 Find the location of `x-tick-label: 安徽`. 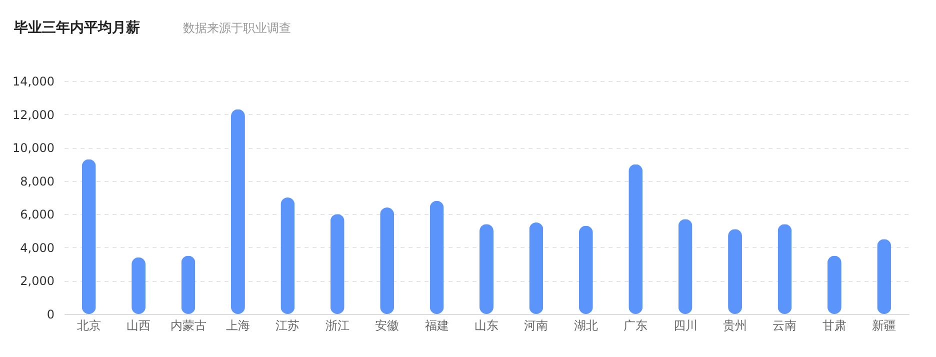

x-tick-label: 安徽 is located at coordinates (387, 325).